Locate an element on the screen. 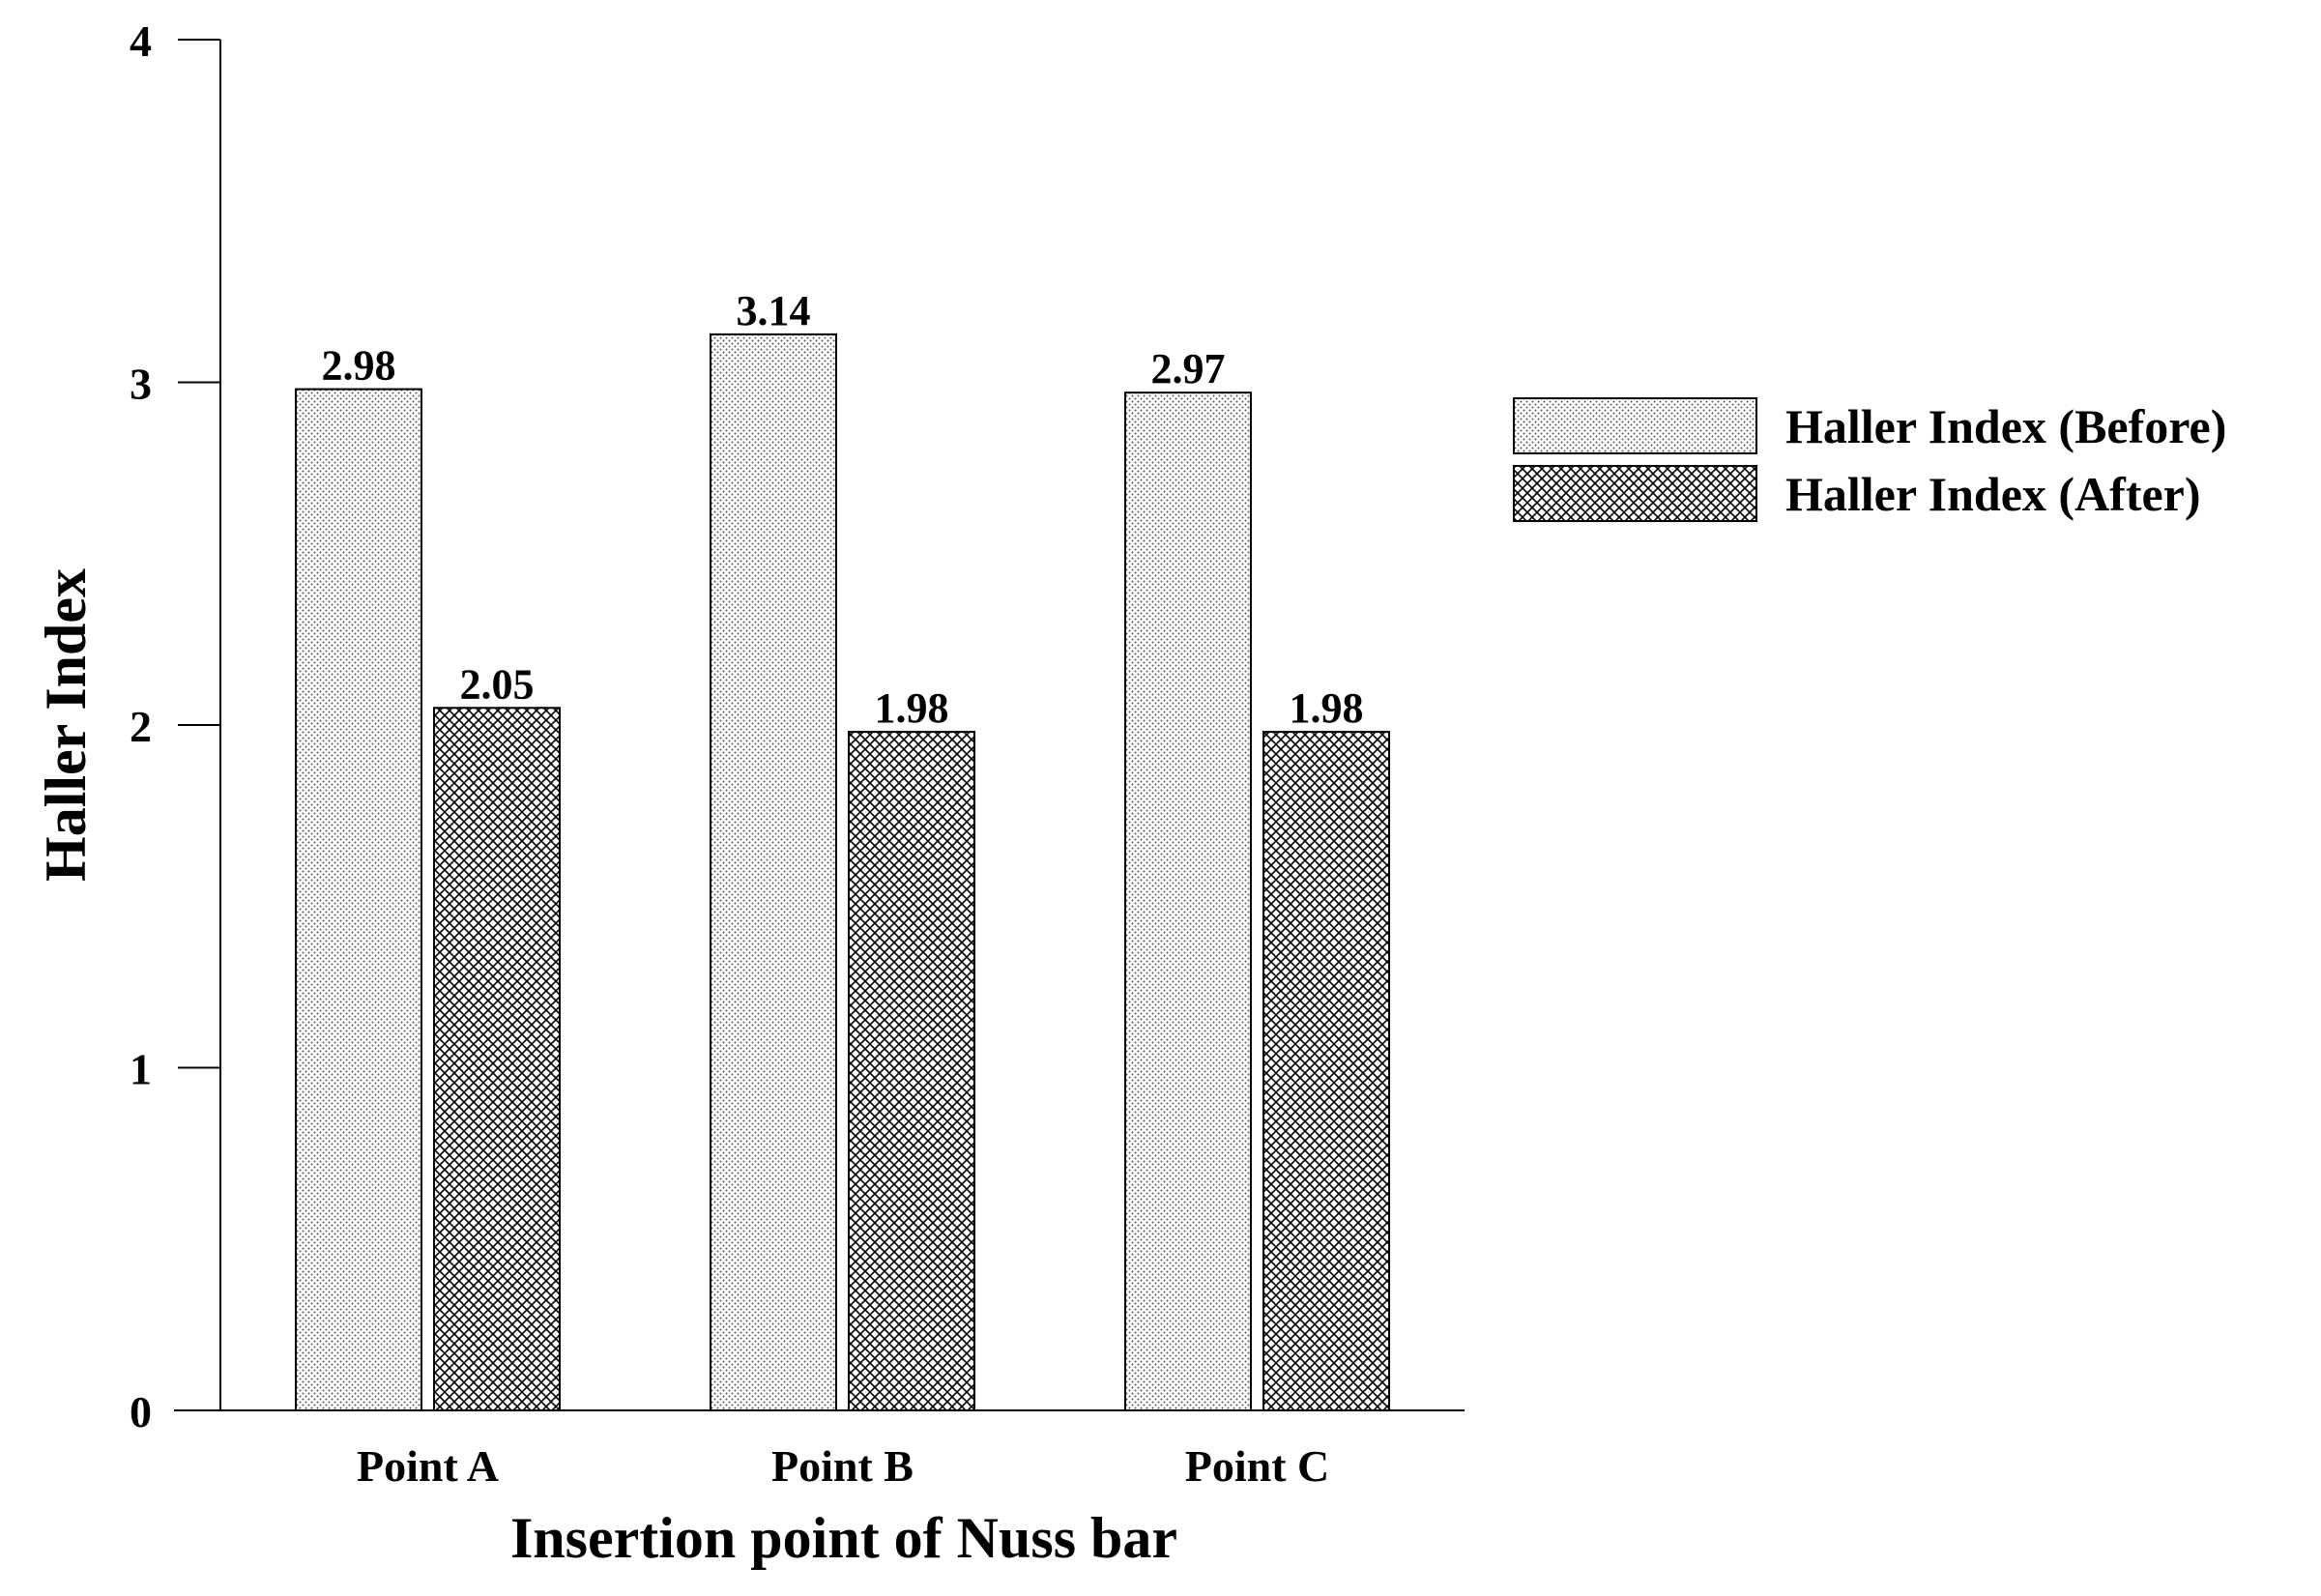 This screenshot has width=2321, height=1596. bar-value-label: 3.14 is located at coordinates (774, 310).